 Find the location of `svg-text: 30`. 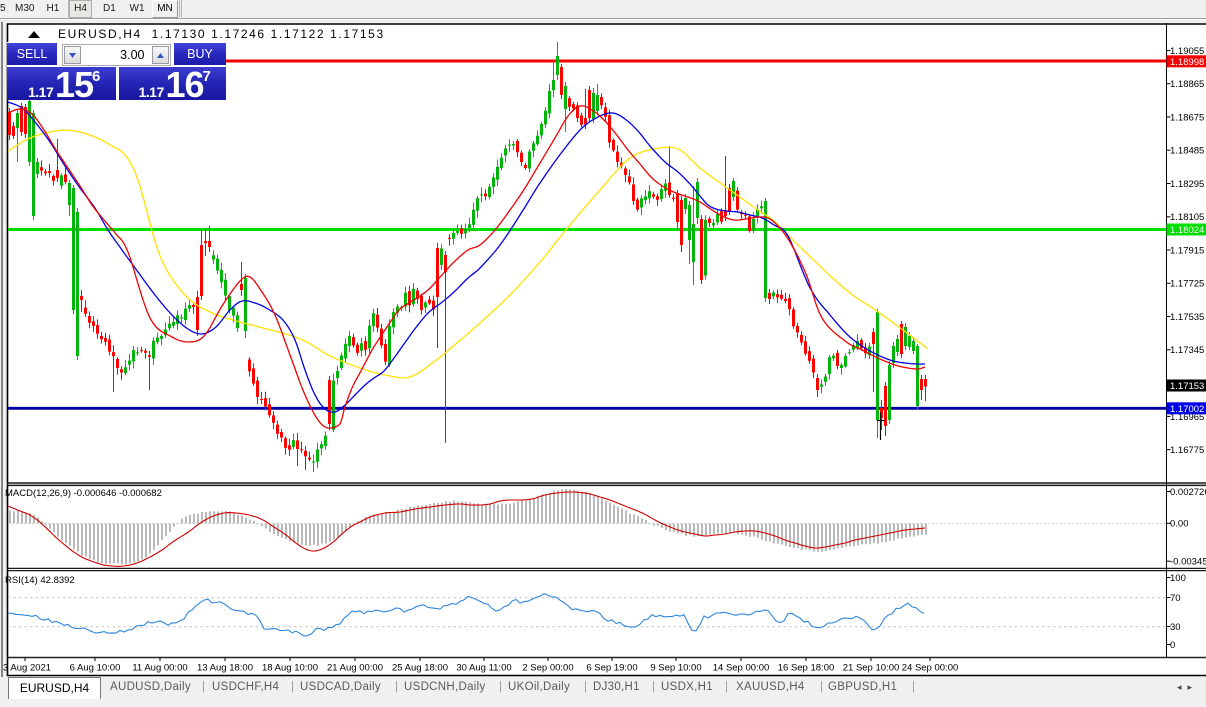

svg-text: 30 is located at coordinates (1175, 627).